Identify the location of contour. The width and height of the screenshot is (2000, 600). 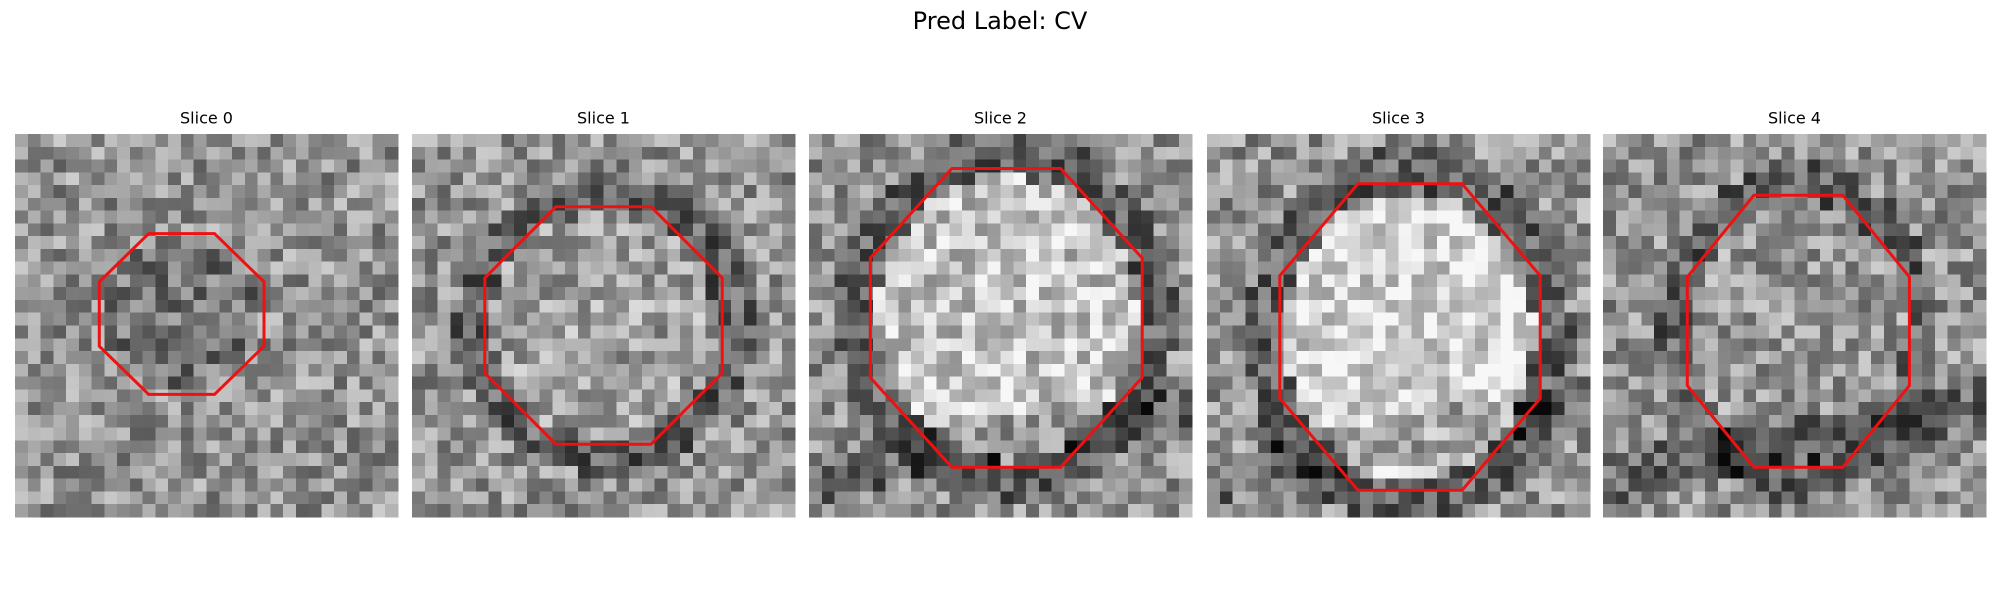
(1798, 331).